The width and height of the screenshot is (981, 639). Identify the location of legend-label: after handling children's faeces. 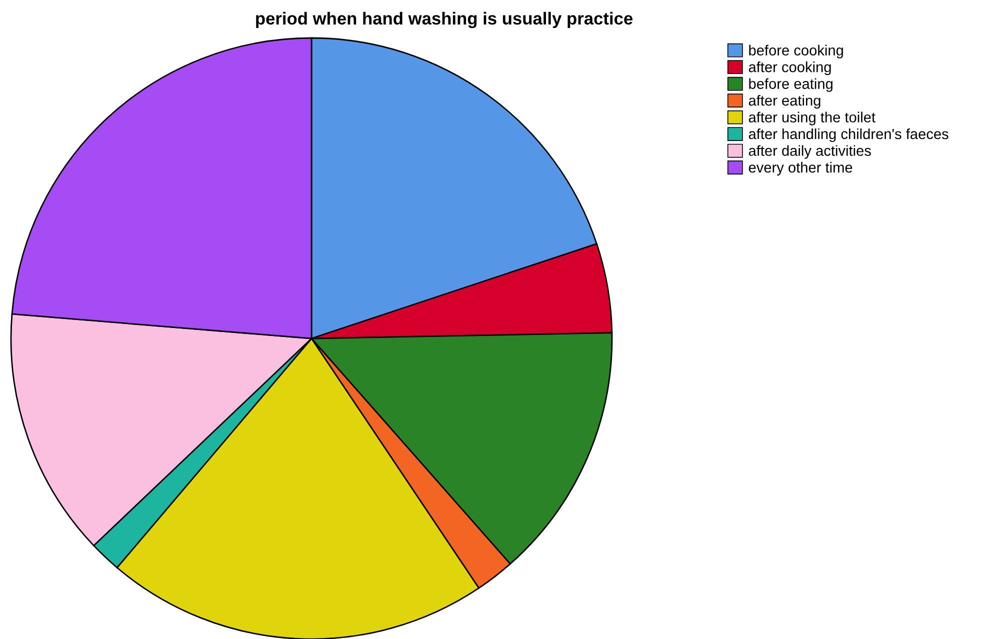
(848, 135).